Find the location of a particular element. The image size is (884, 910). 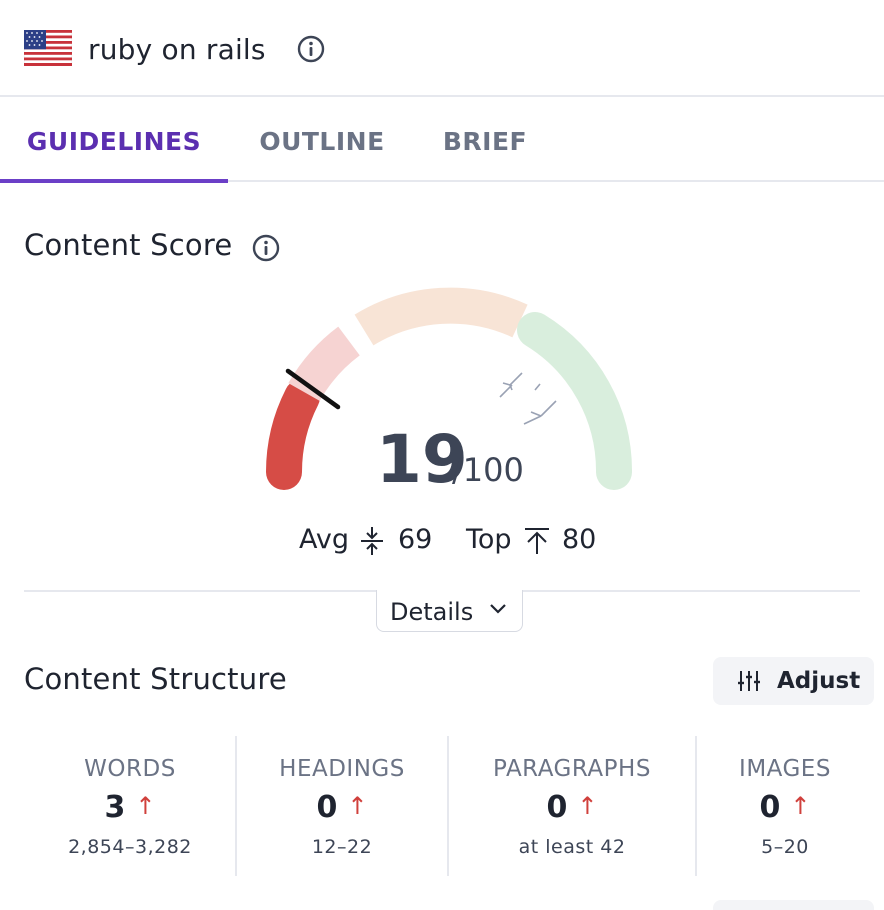

metric-headings: HEADINGS 0 ↑ 12–22 is located at coordinates (342, 806).